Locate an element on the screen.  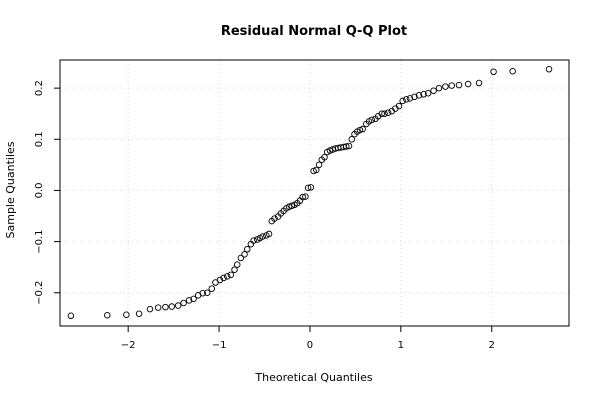
y-axis: −0.2 −0.1 0.0 0.1 0.2 is located at coordinates (47, 192).